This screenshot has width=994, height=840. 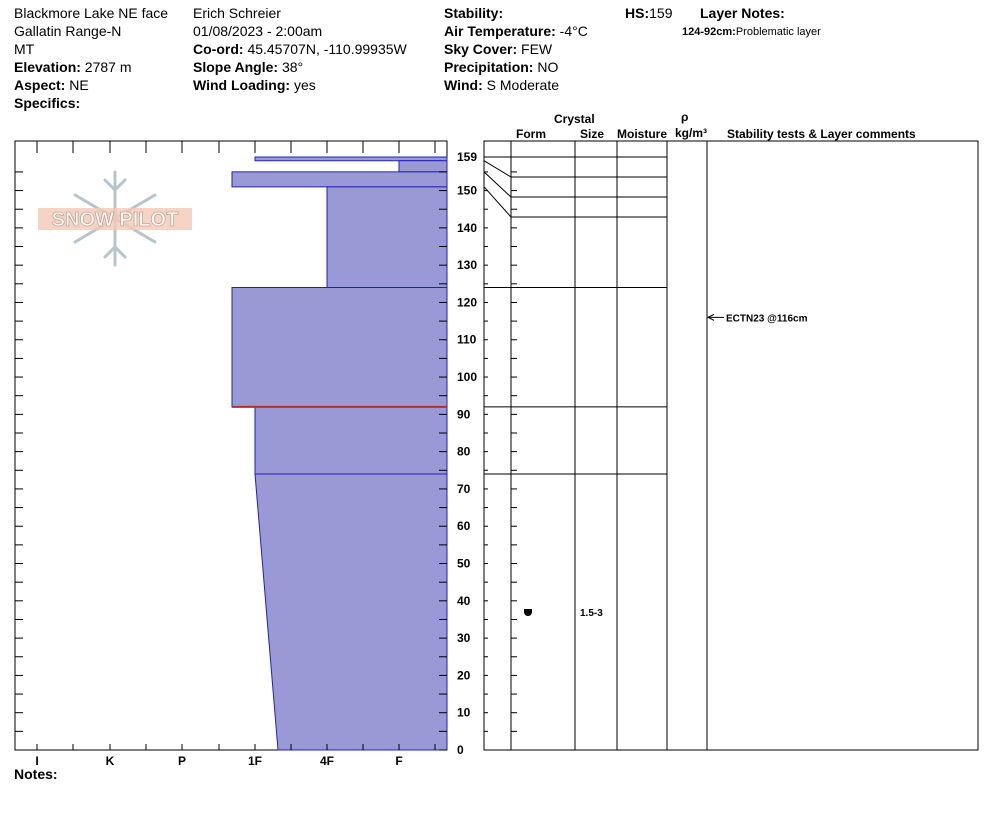 I want to click on snowpilot-logo: SNOW PILOT, so click(x=115, y=218).